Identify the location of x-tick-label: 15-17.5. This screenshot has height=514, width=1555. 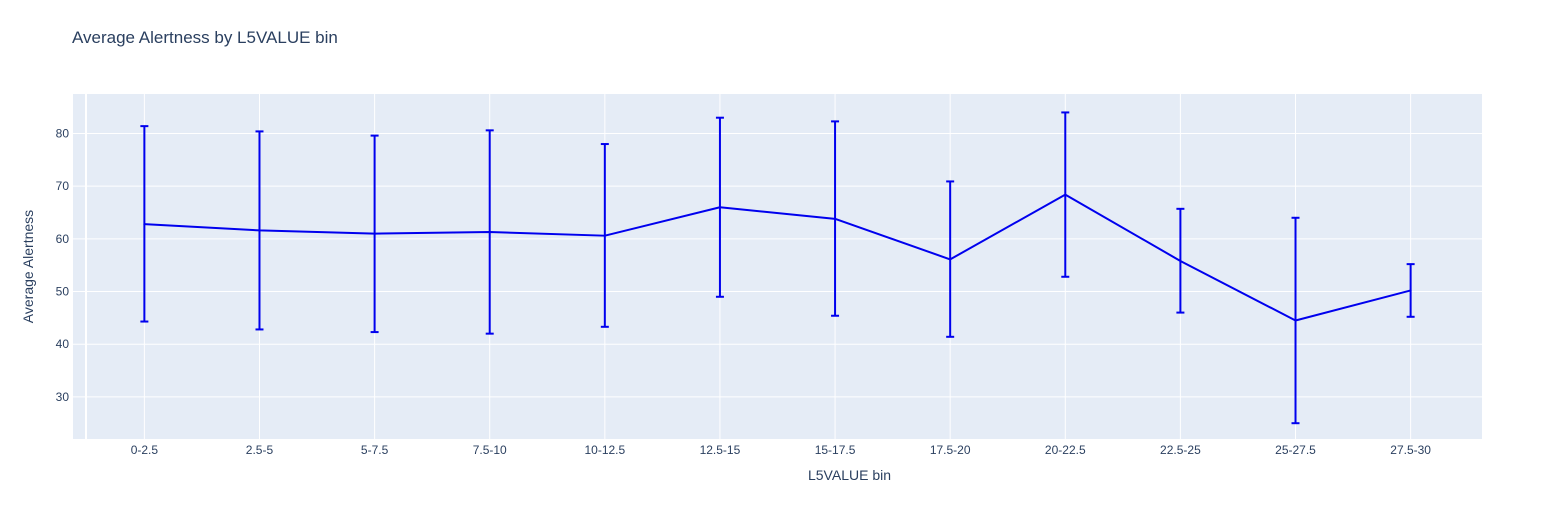
(835, 450).